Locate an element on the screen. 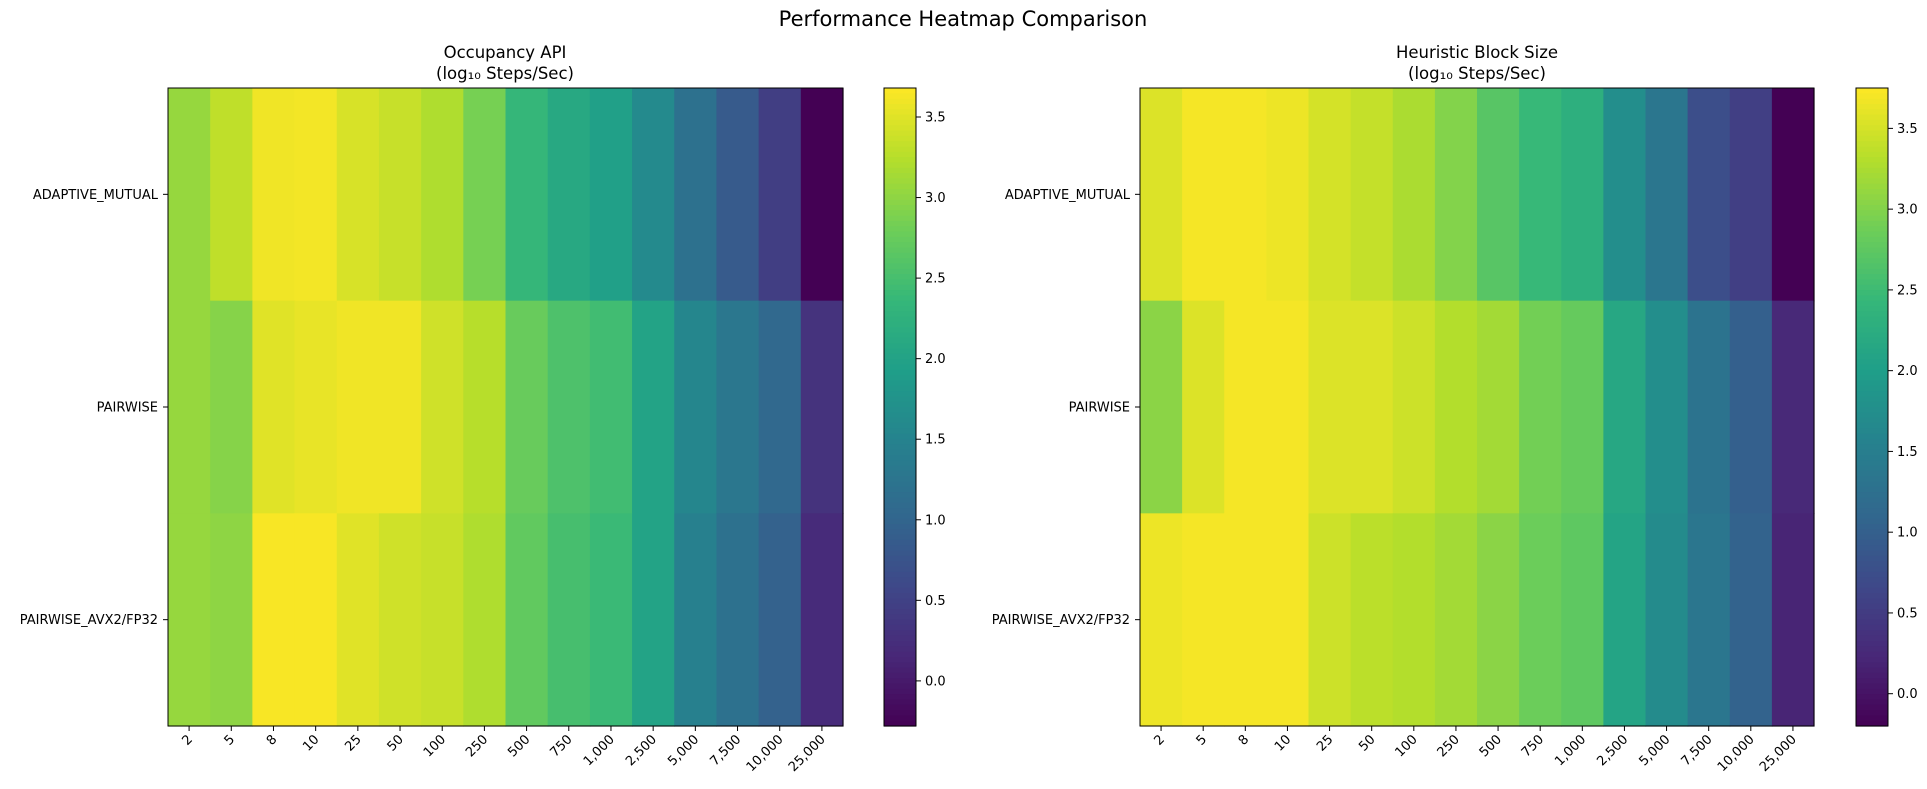 This screenshot has width=1927, height=789. x-tick-label: 7,500 is located at coordinates (1697, 750).